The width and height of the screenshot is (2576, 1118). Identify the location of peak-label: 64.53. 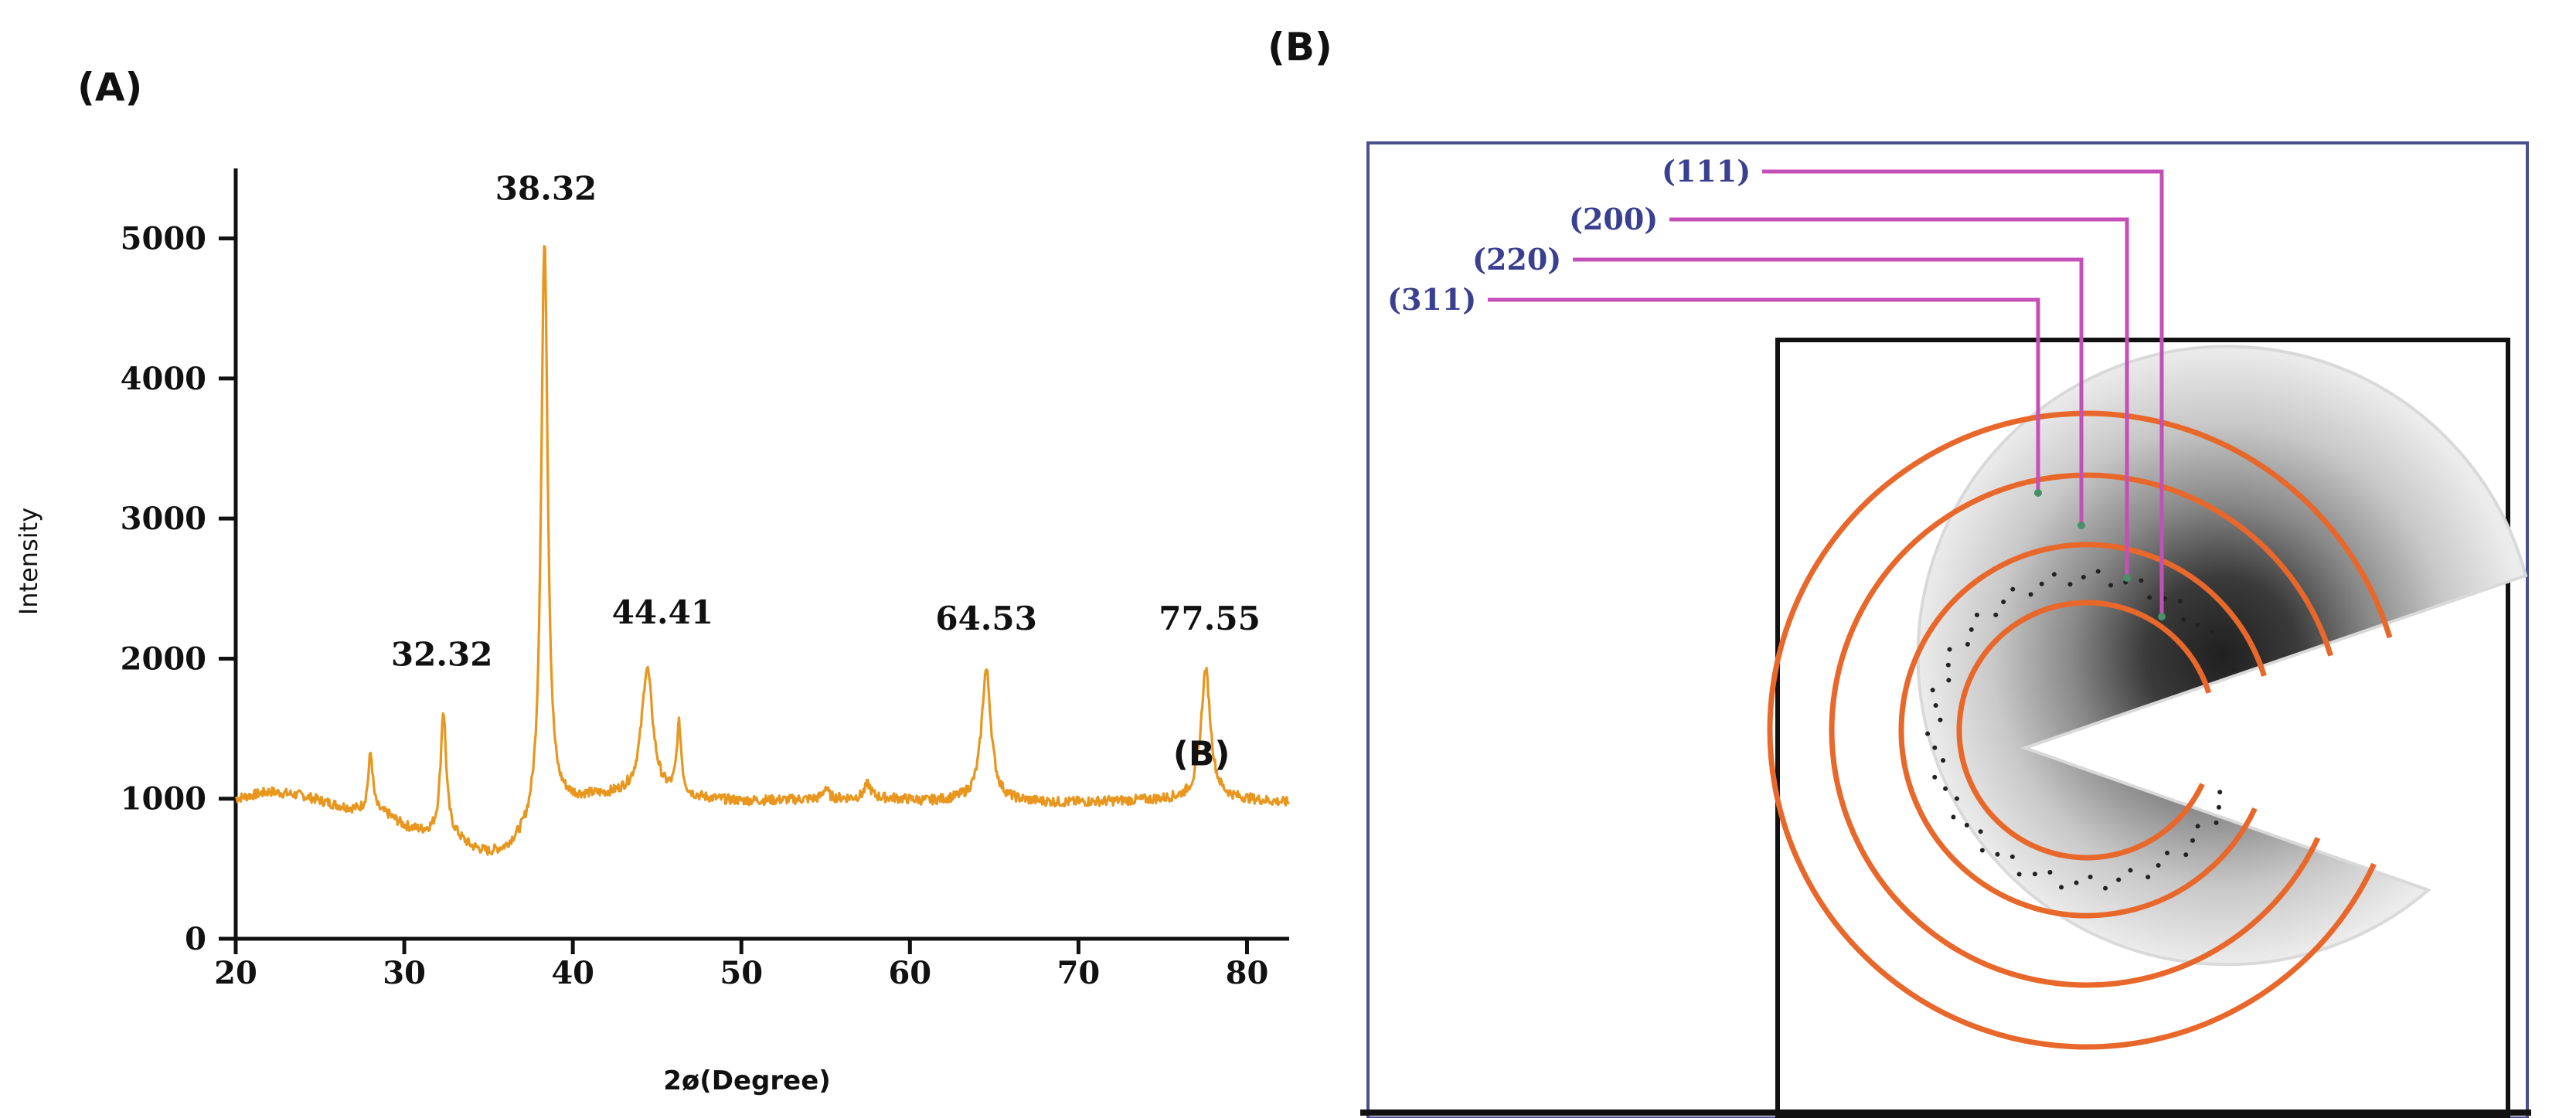
(986, 619).